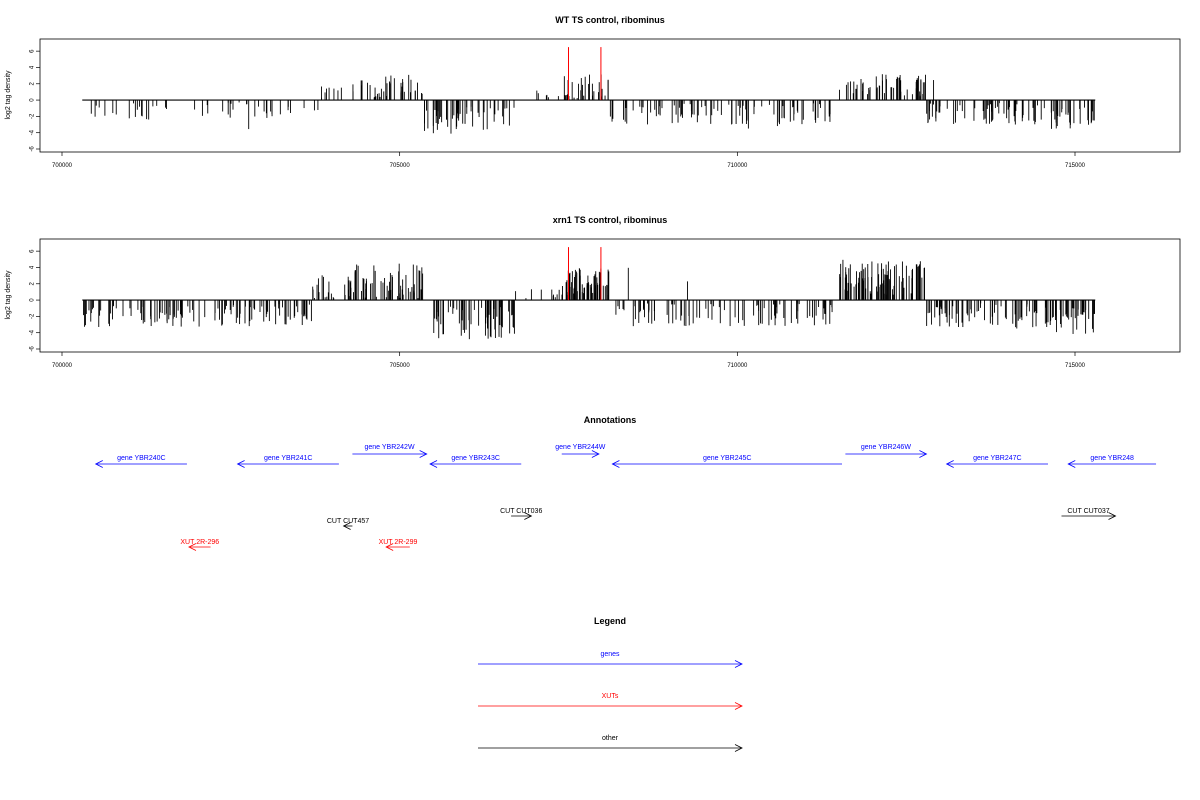 The height and width of the screenshot is (800, 1200). I want to click on feature-gene: gene YBR241C, so click(287, 461).